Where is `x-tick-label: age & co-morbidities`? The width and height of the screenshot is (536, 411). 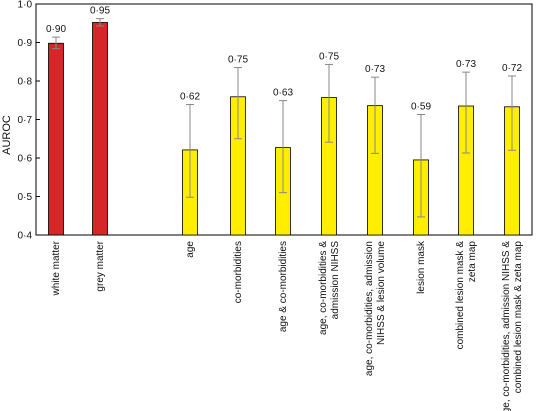
x-tick-label: age & co-morbidities is located at coordinates (283, 286).